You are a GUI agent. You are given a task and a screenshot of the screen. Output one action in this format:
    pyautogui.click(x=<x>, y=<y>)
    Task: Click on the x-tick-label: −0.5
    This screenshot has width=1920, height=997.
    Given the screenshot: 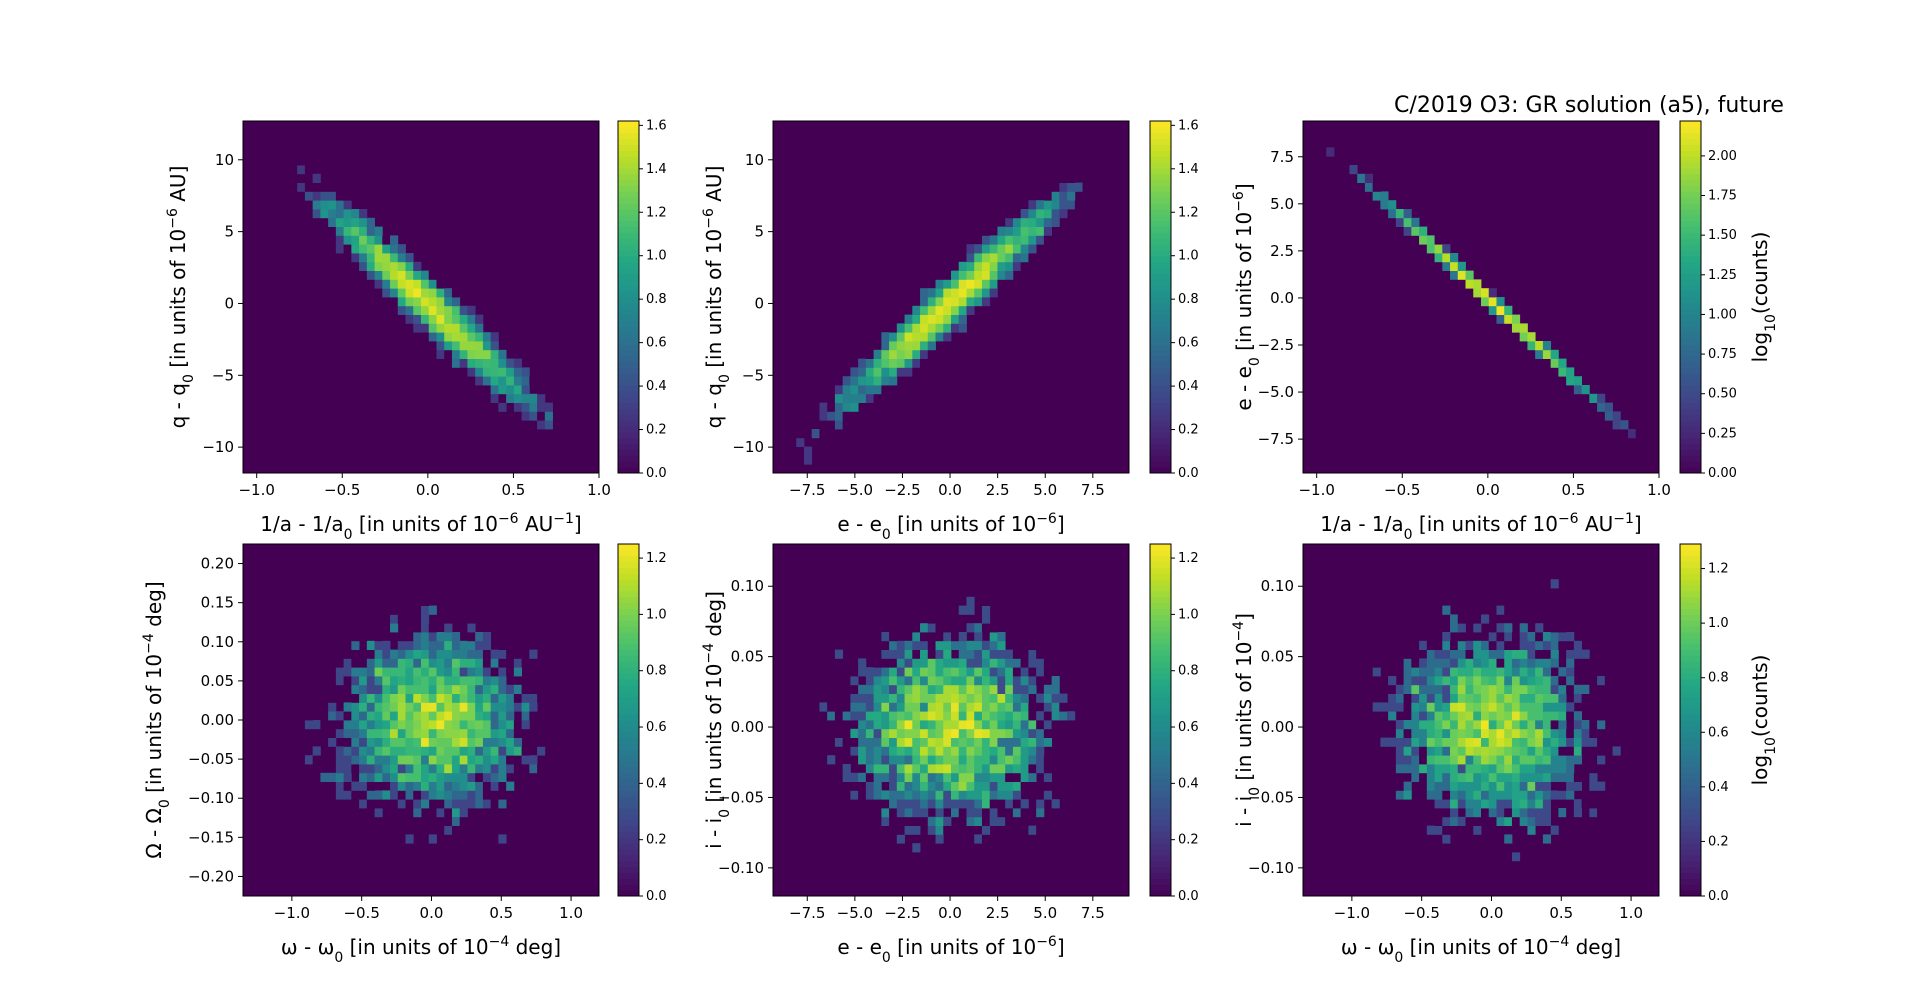 What is the action you would take?
    pyautogui.click(x=1421, y=913)
    